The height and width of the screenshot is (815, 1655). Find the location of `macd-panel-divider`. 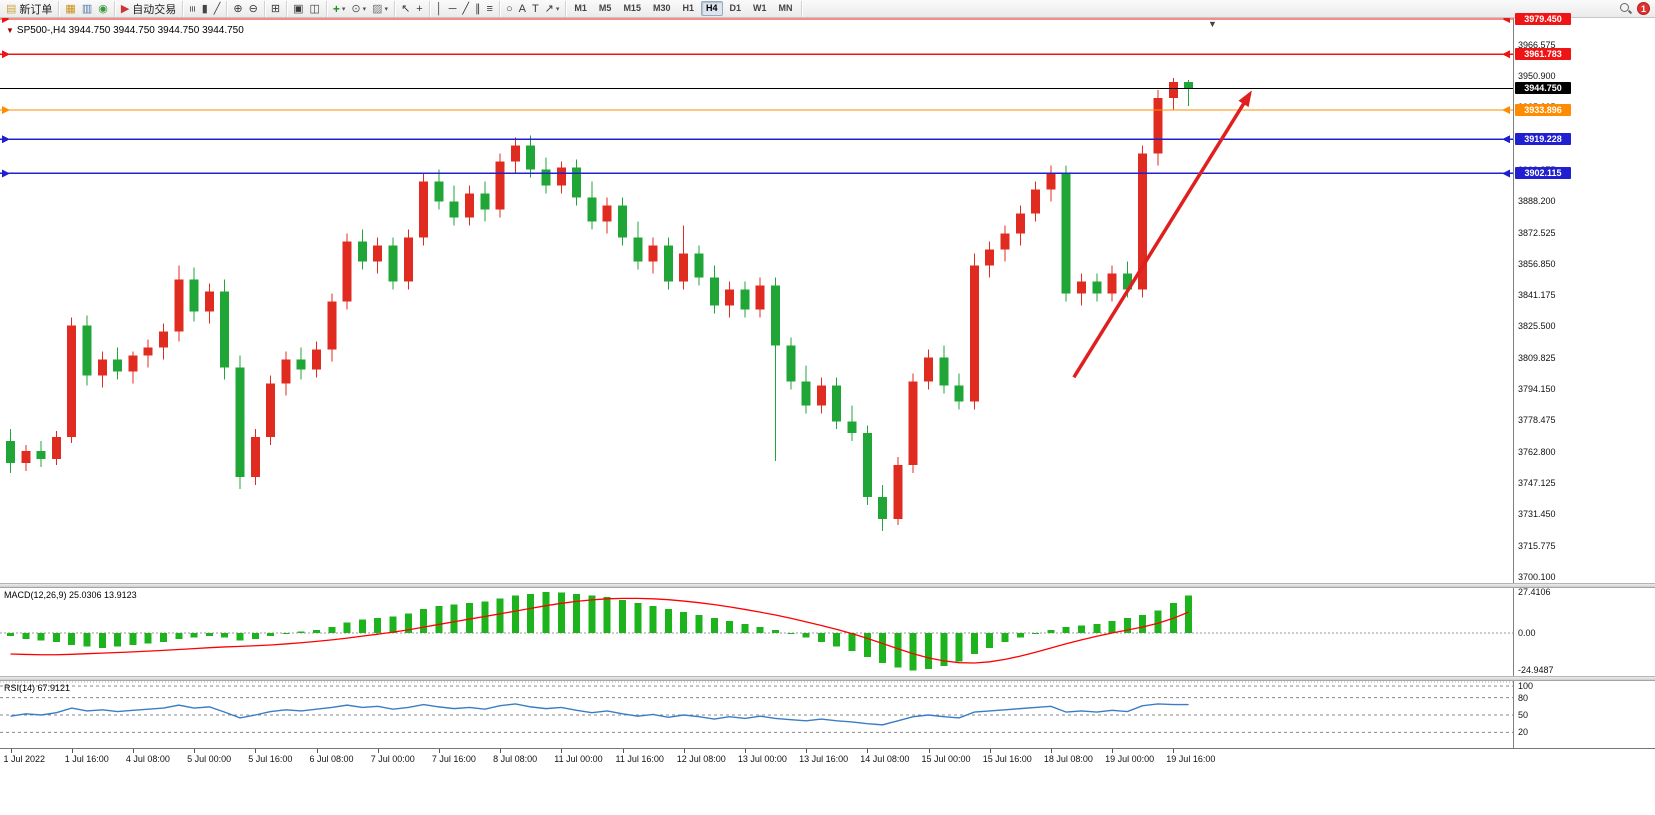

macd-panel-divider is located at coordinates (827, 585).